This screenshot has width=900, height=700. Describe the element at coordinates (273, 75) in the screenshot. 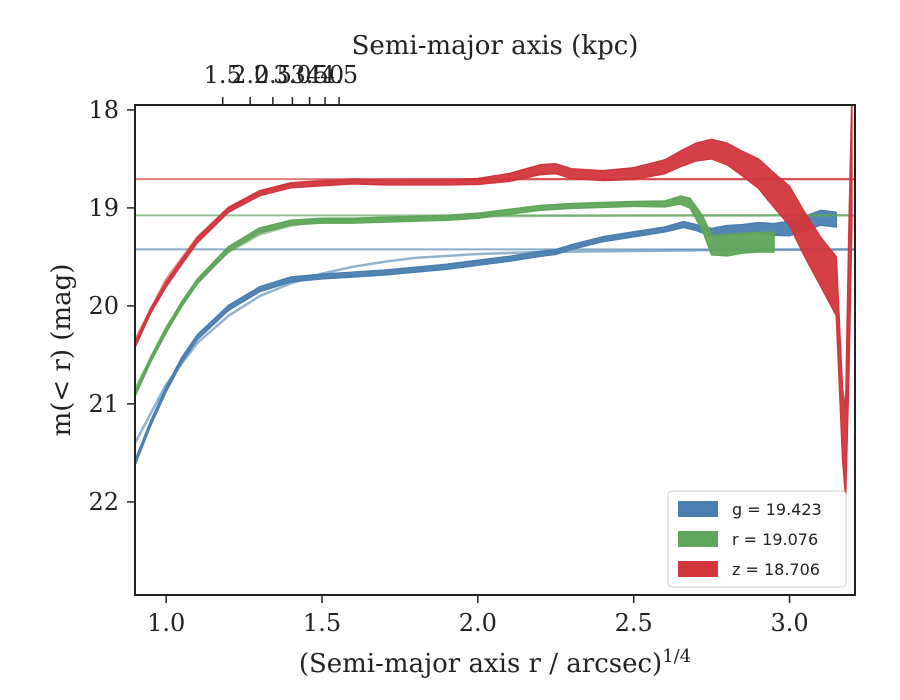

I see `top-tick-label: 2.5` at that location.